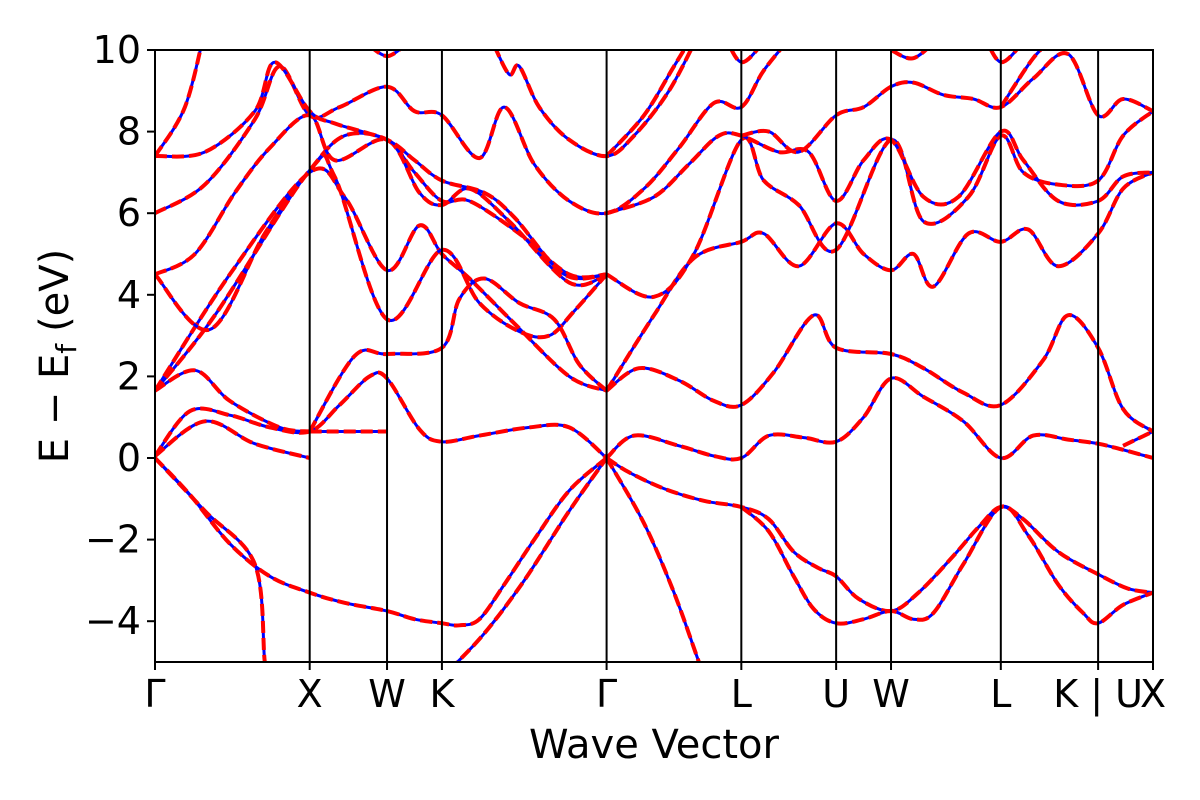 The width and height of the screenshot is (1200, 800). I want to click on y-axis-title-main: E − E, so click(55, 409).